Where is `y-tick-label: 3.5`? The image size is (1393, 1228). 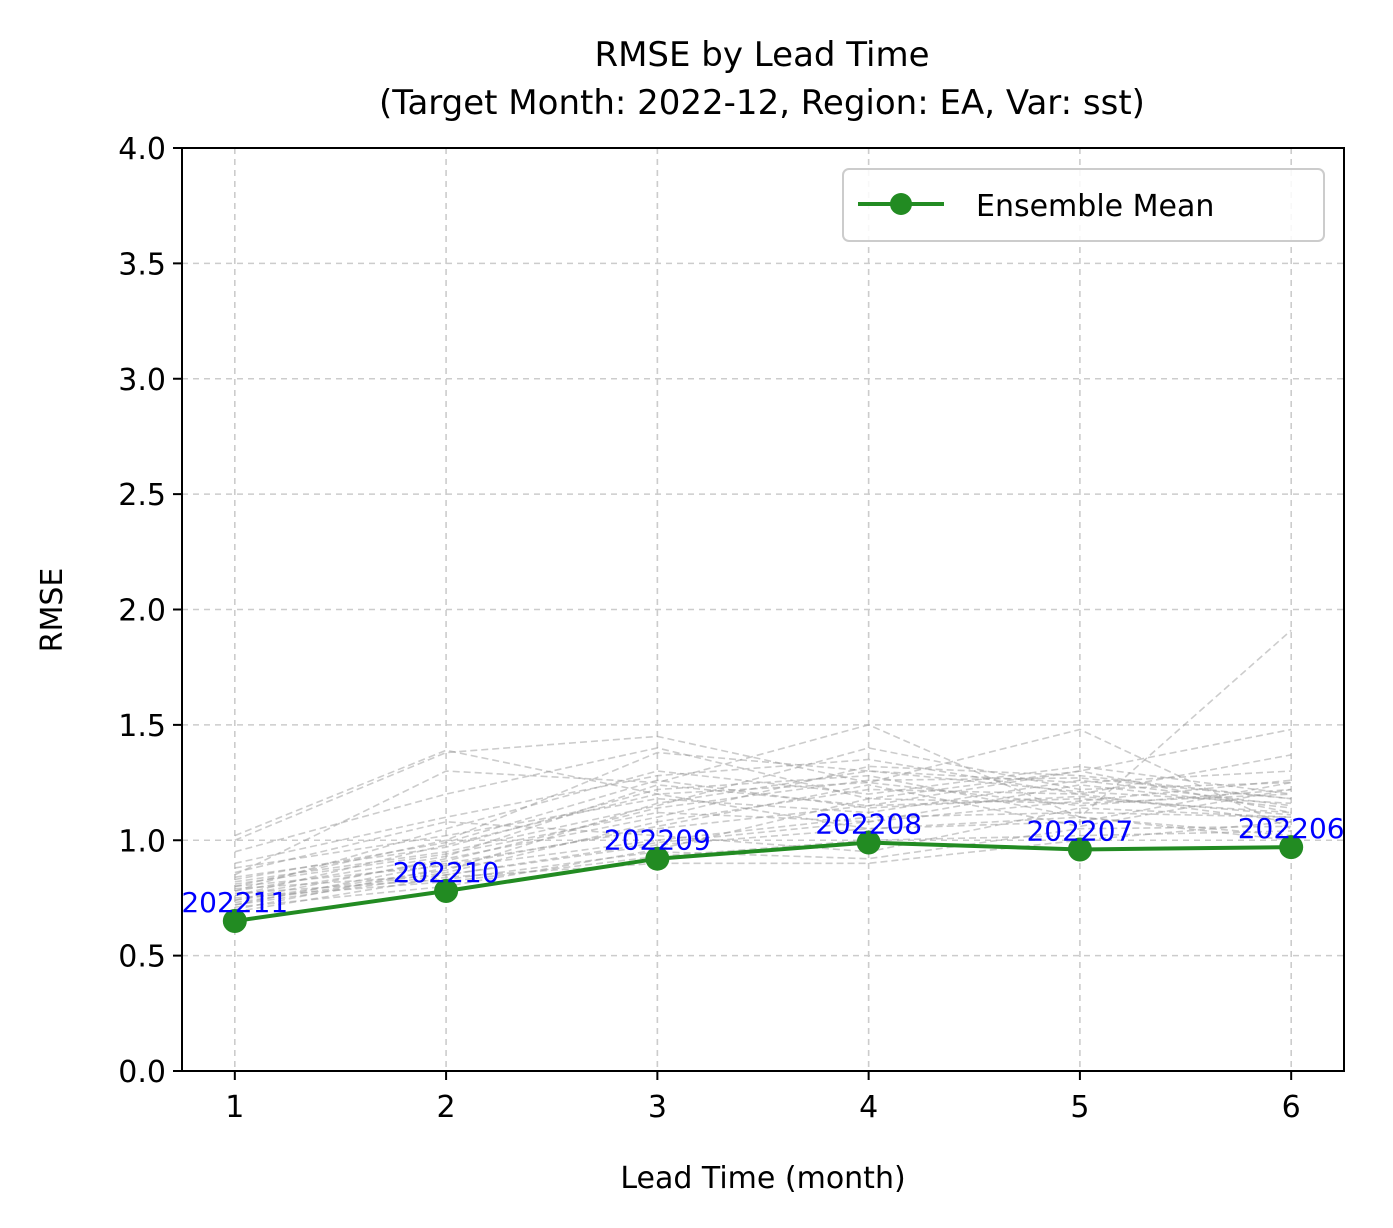 y-tick-label: 3.5 is located at coordinates (142, 264).